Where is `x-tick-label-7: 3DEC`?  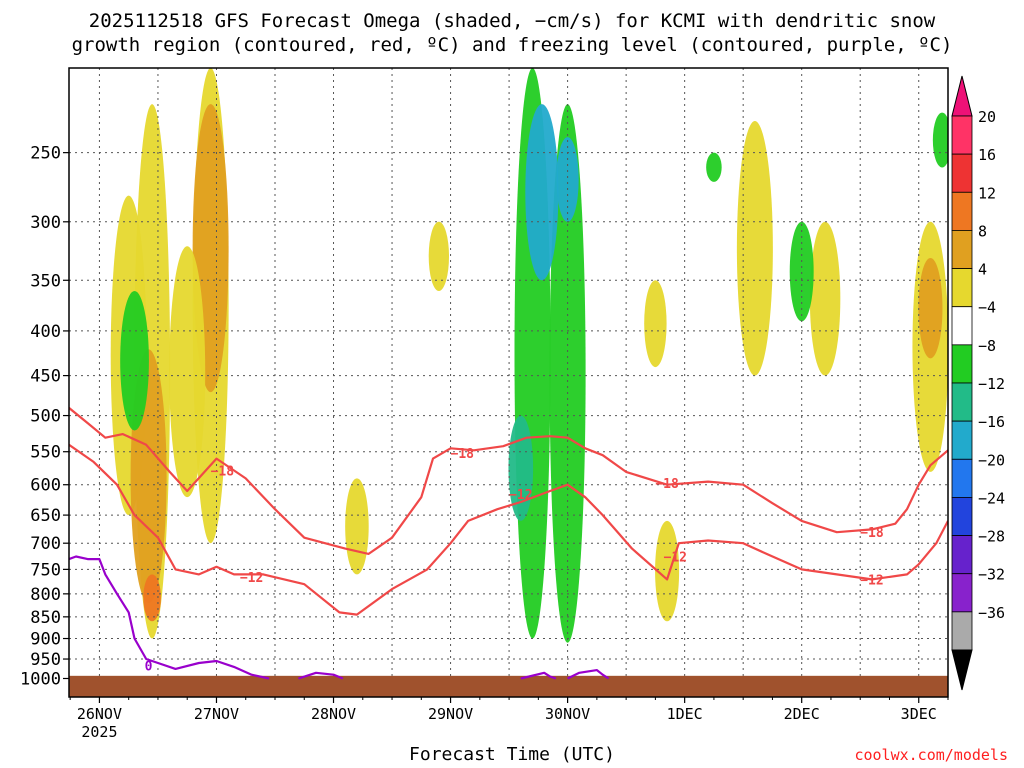
x-tick-label-7: 3DEC is located at coordinates (919, 714).